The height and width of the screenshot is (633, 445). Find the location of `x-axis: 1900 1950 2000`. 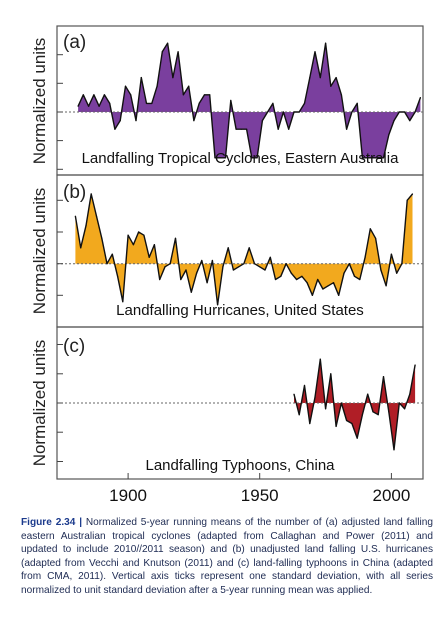

x-axis: 1900 1950 2000 is located at coordinates (259, 489).